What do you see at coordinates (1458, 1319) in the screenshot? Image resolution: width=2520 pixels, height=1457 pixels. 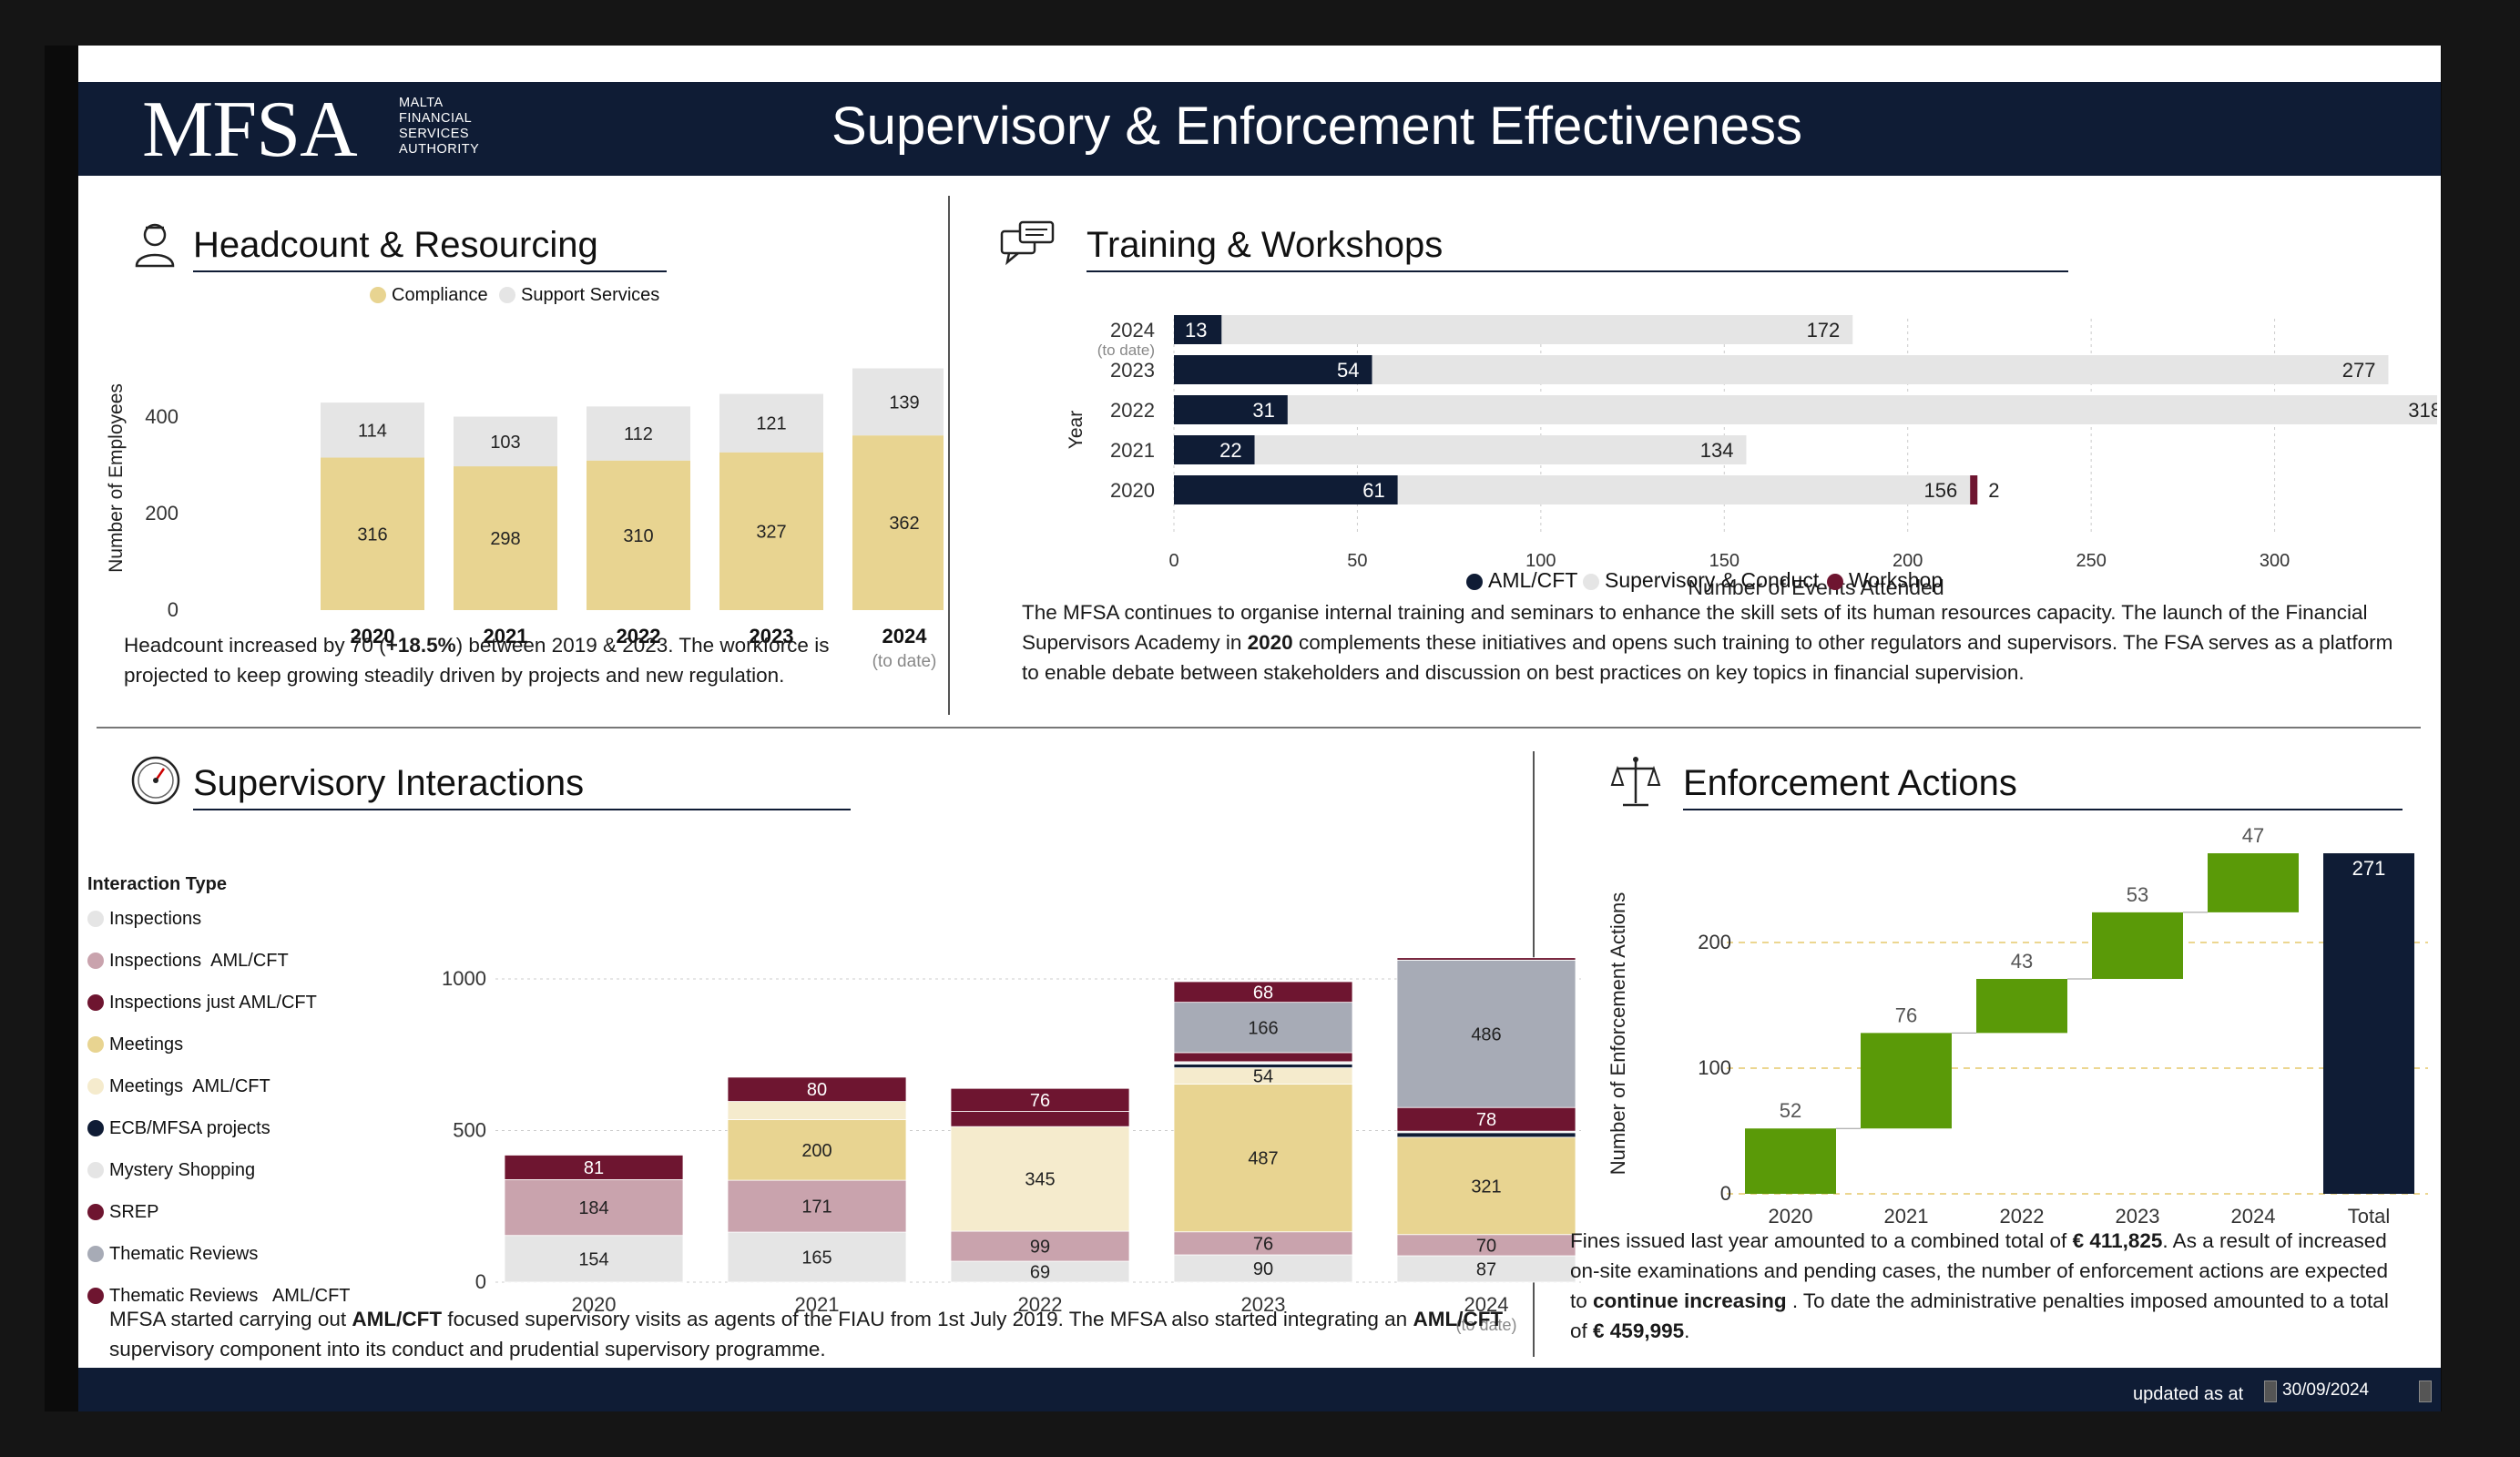 I see `interactions-text-bold-2: AML/CFT` at bounding box center [1458, 1319].